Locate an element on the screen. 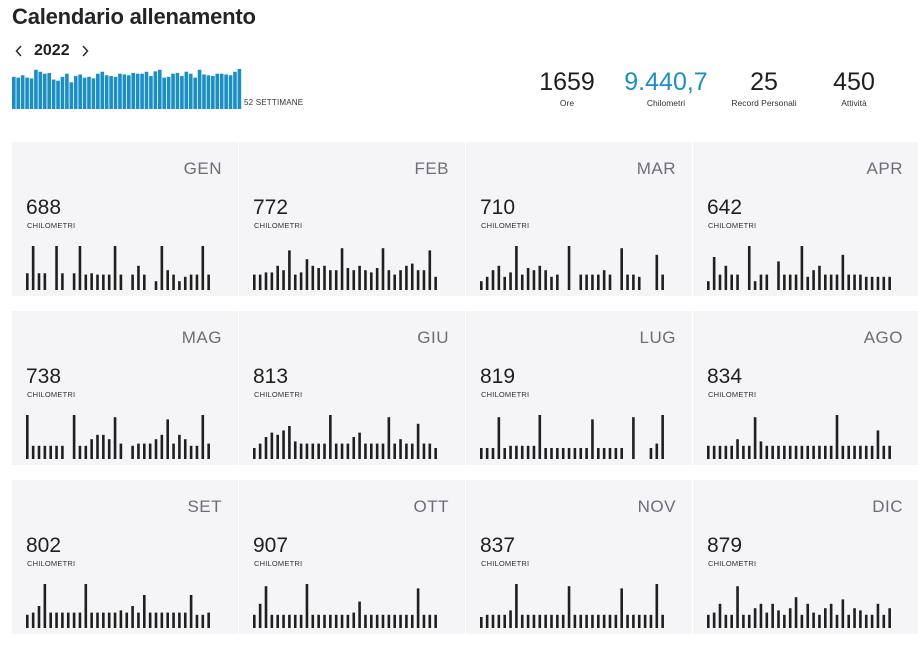  month-card-ott: OTT 907 CHILOMETRI is located at coordinates (352, 557).